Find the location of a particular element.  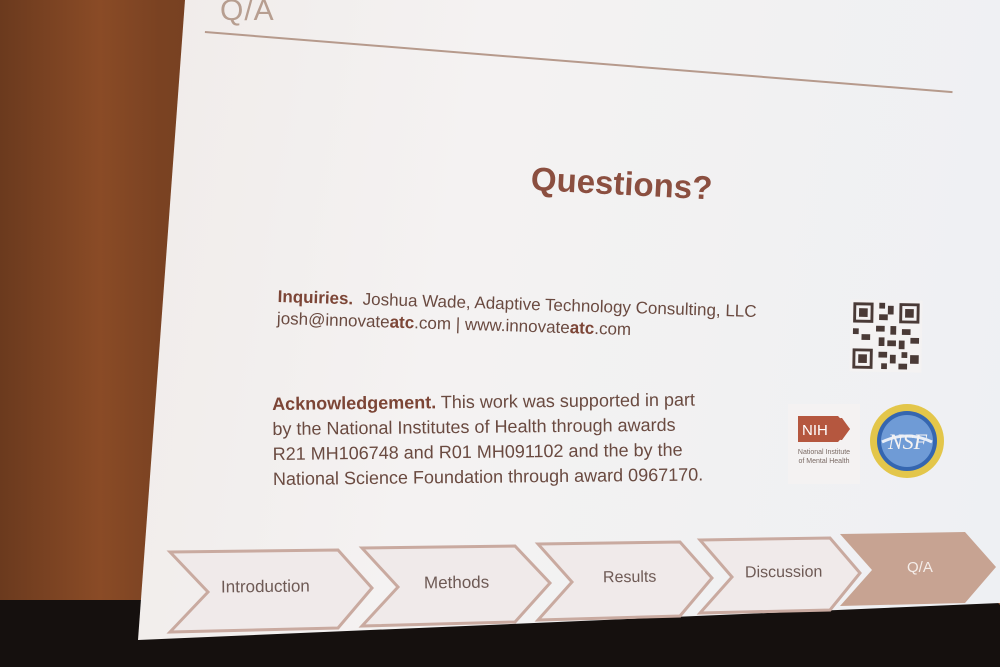

nsf-logo-icon: NSF is located at coordinates (907, 441).